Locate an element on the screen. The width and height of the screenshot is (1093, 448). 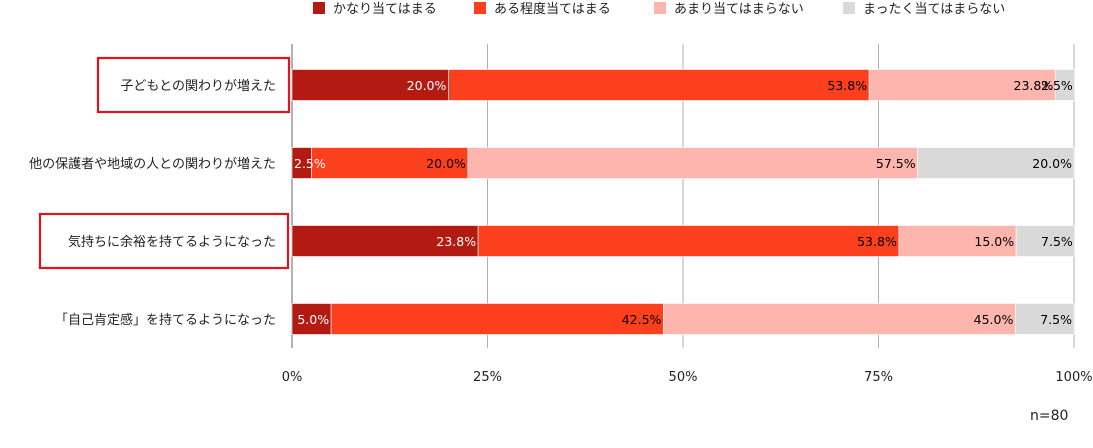
data-label: 5.0% is located at coordinates (313, 319).